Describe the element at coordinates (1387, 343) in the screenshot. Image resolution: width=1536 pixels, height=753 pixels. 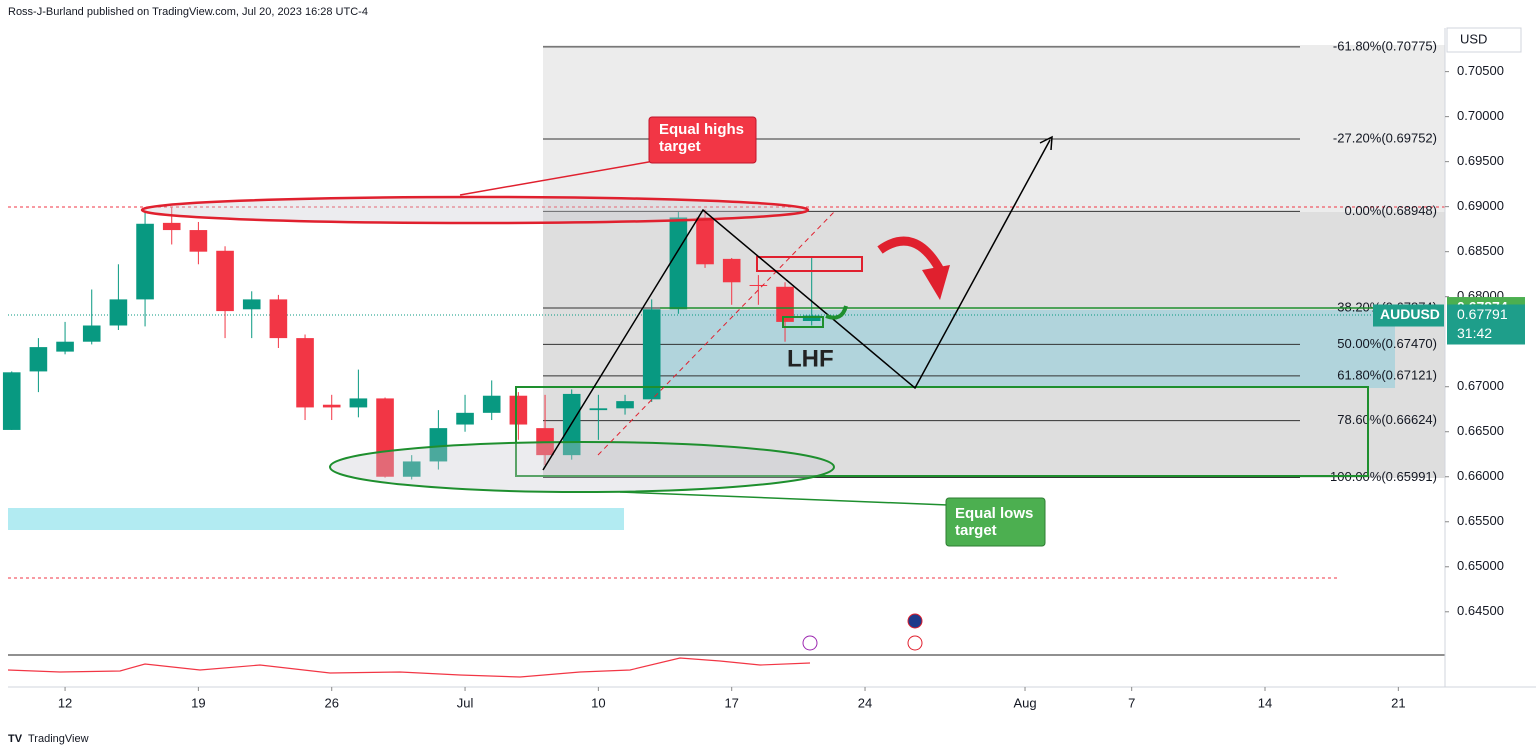
I see `fib-label: 50.00%(0.67470)` at that location.